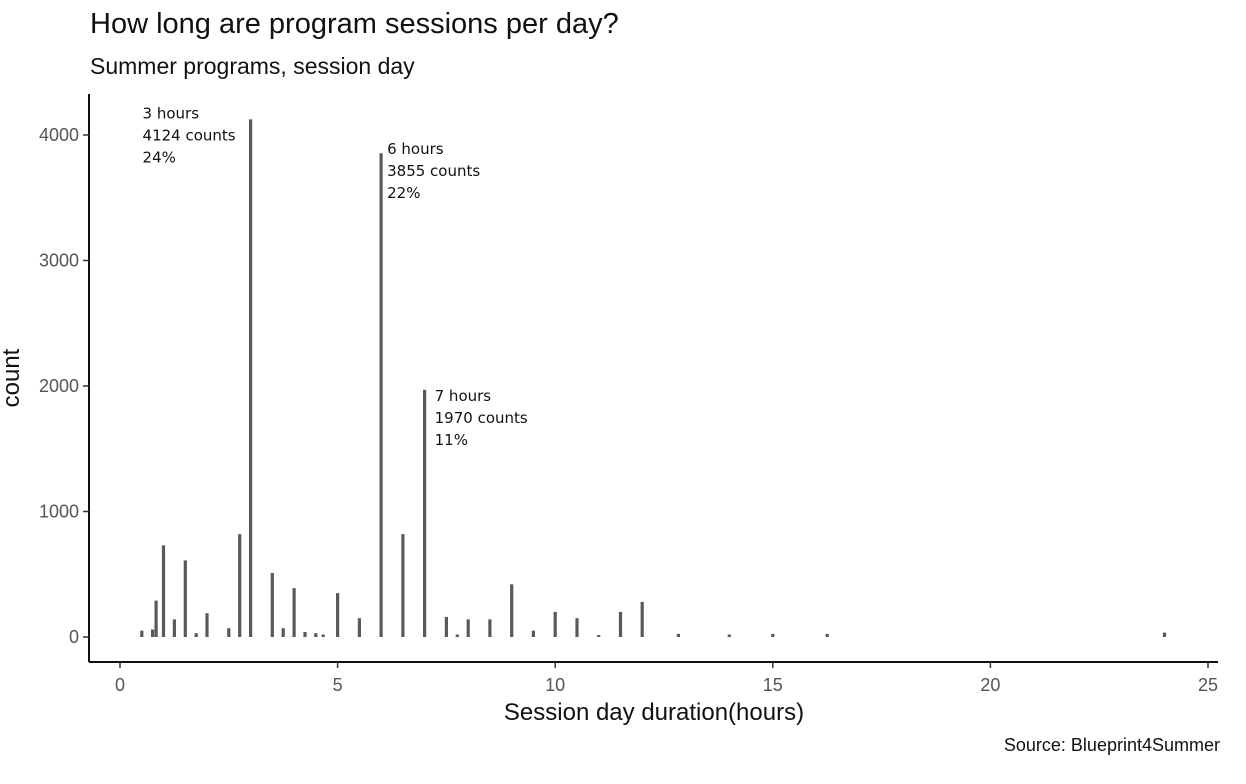 The image size is (1246, 784). Describe the element at coordinates (1111, 745) in the screenshot. I see `chart-caption: Source: Blueprint4Summer` at that location.